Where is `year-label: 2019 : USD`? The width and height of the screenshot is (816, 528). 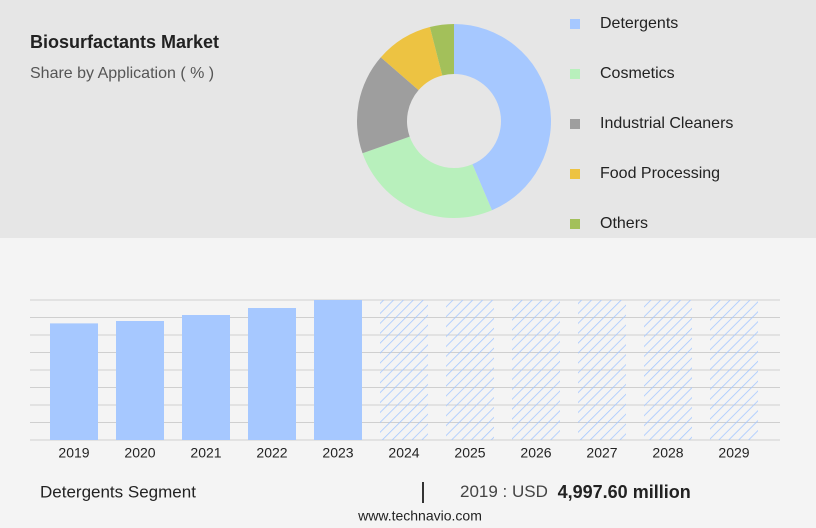 year-label: 2019 : USD is located at coordinates (504, 491).